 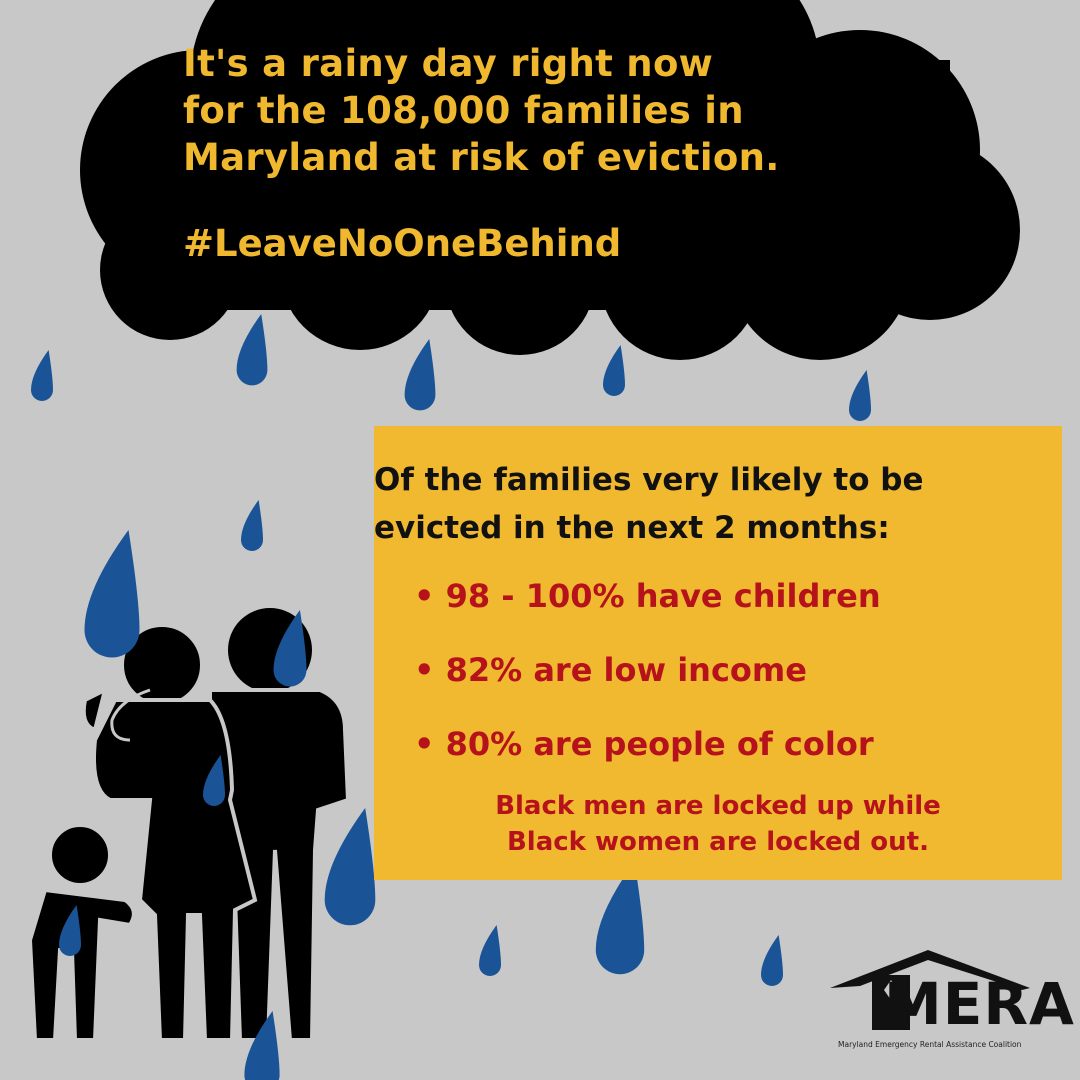 What do you see at coordinates (718, 806) in the screenshot?
I see `stats-note-line: Black men are locked up while` at bounding box center [718, 806].